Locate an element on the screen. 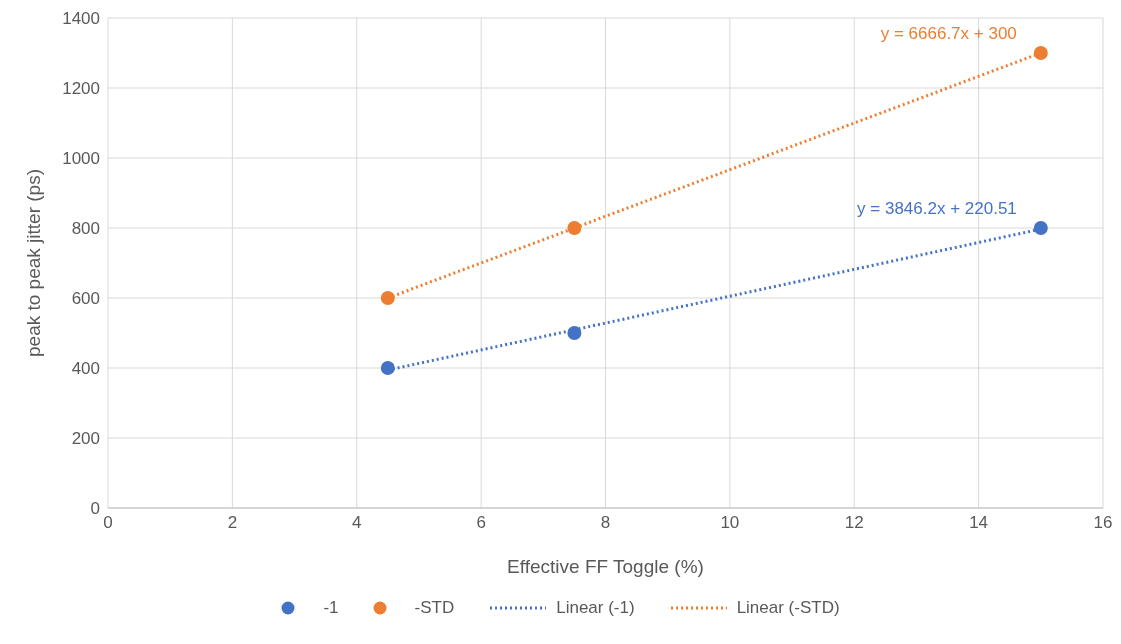 The height and width of the screenshot is (644, 1121). legend-label: -STD is located at coordinates (434, 608).